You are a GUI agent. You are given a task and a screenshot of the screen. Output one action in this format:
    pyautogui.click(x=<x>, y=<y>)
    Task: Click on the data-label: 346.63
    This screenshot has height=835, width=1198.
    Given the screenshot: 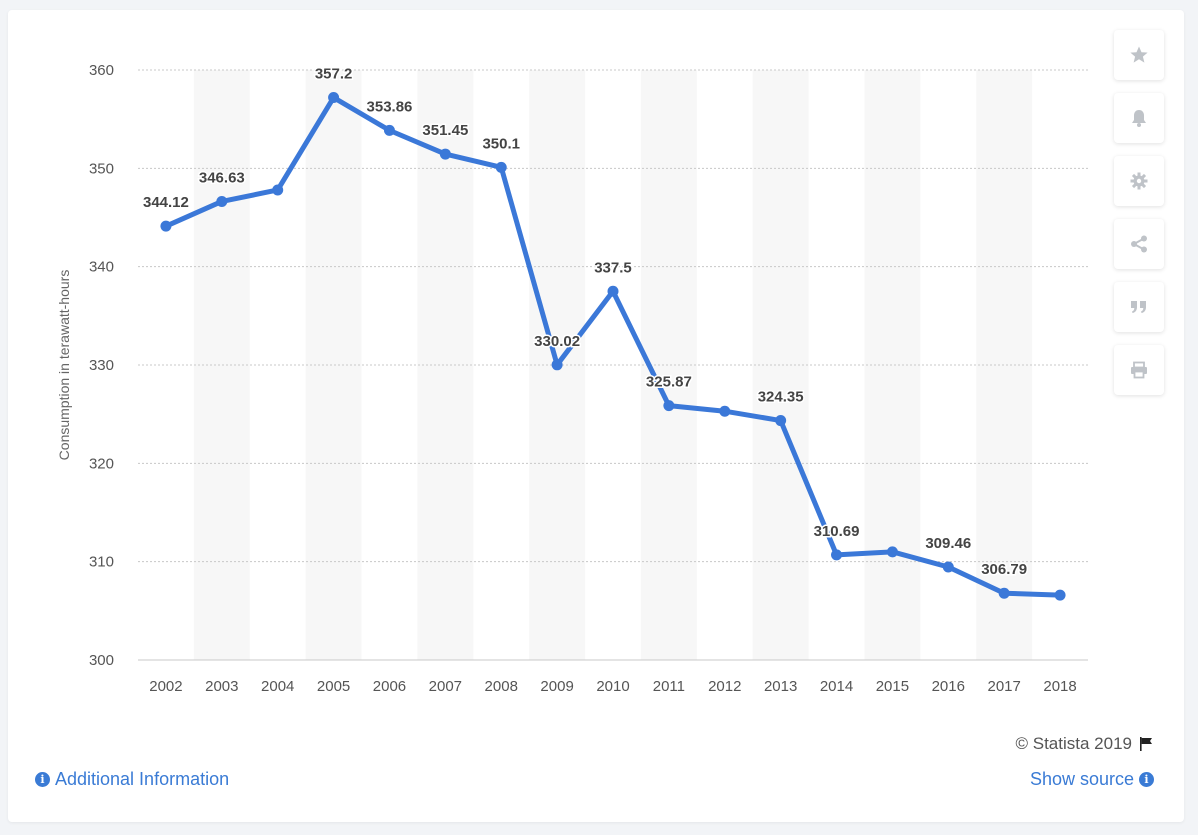 What is the action you would take?
    pyautogui.click(x=222, y=177)
    